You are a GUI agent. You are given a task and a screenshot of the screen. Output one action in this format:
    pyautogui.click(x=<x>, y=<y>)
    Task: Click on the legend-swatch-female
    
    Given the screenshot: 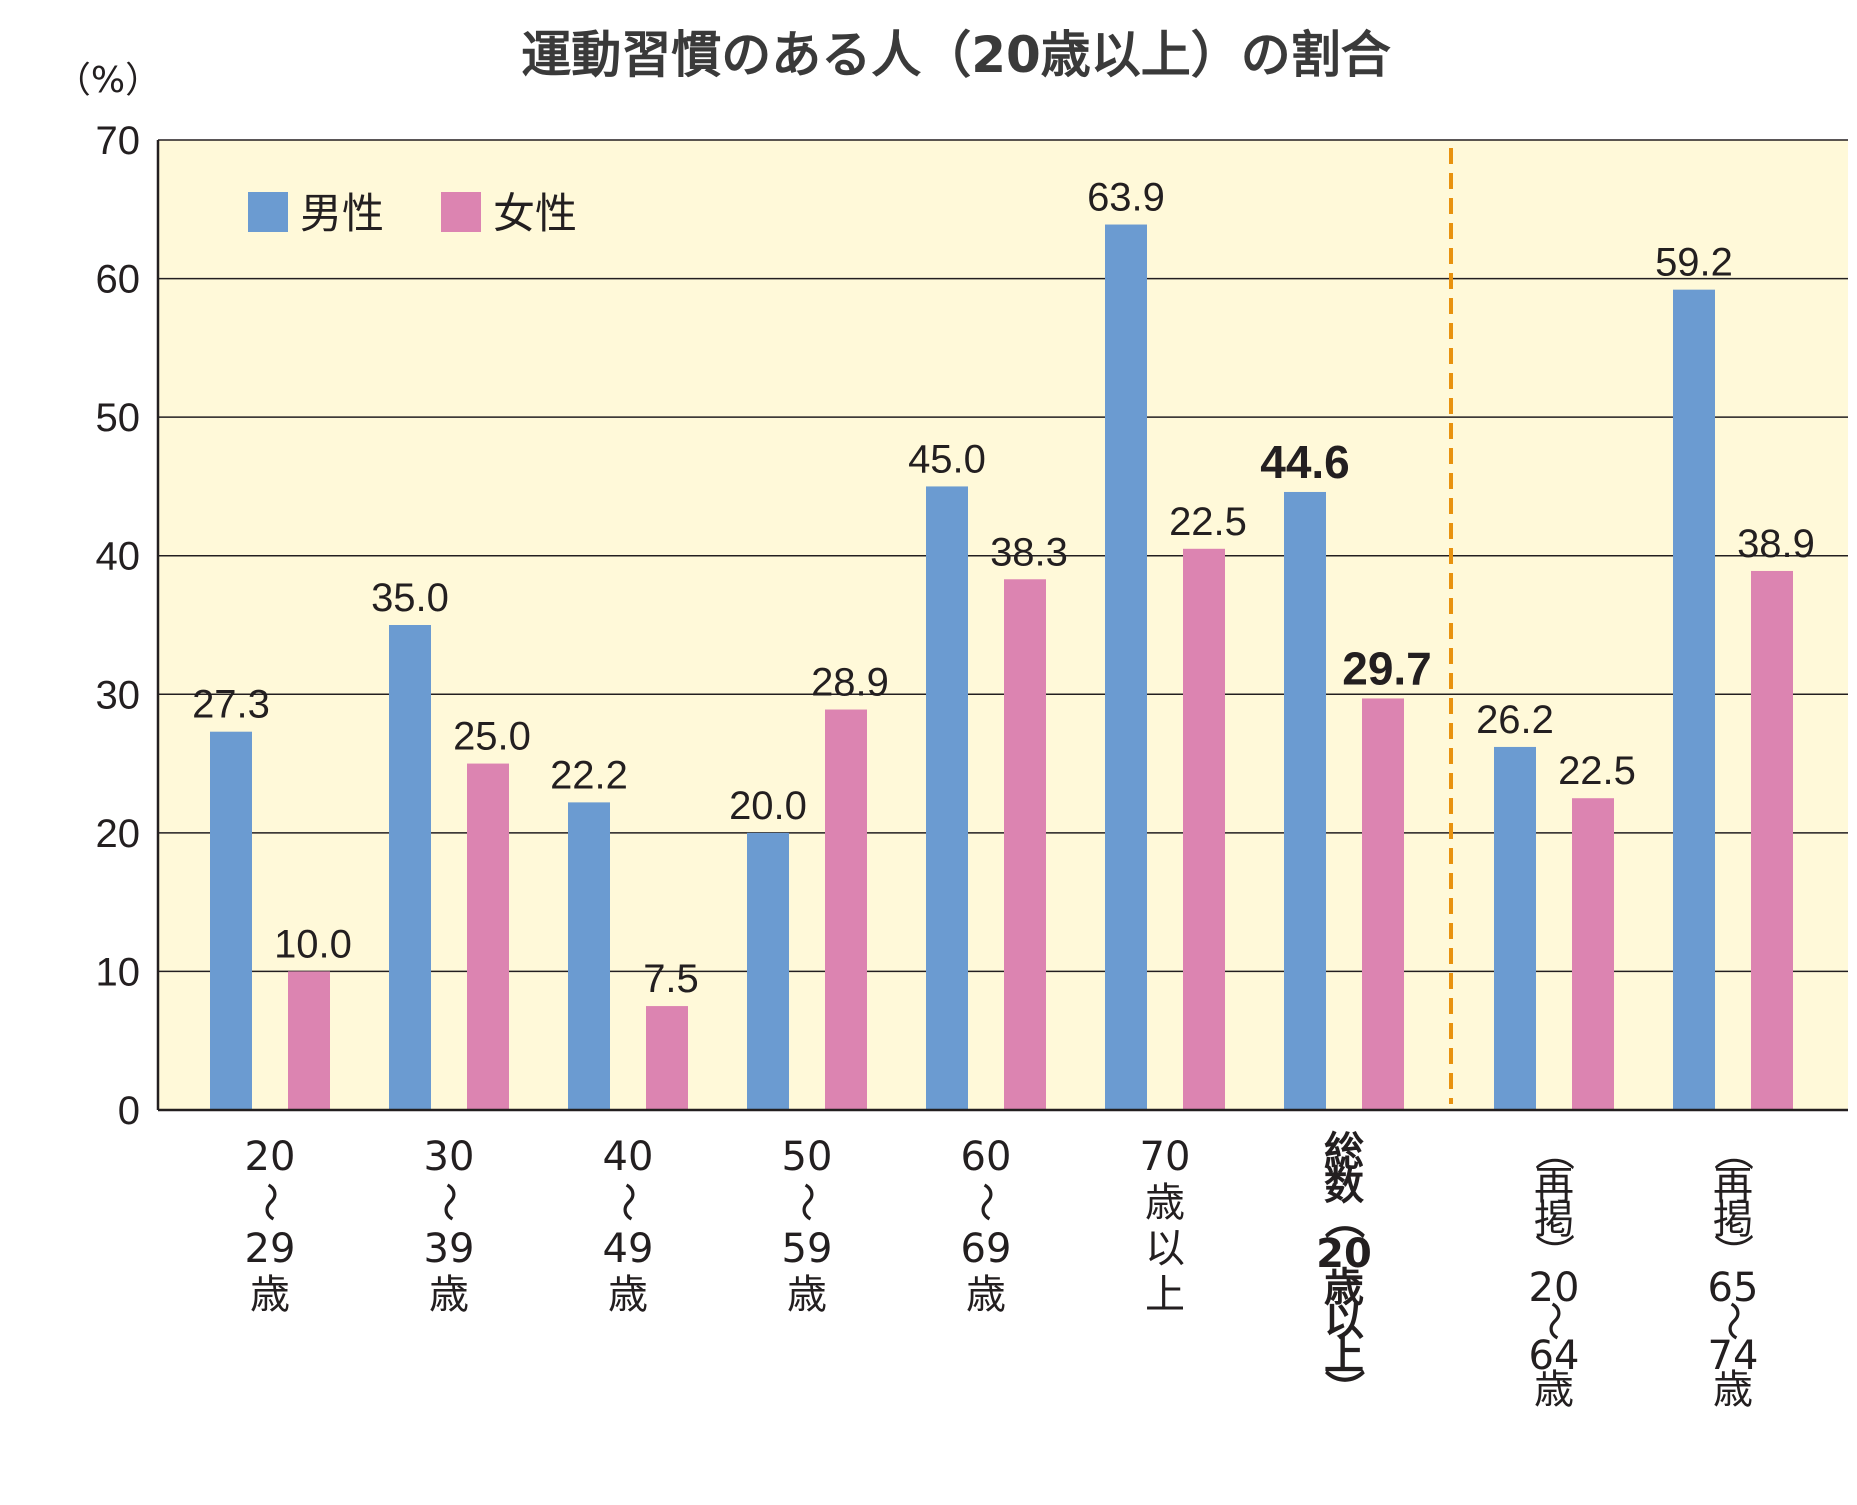 What is the action you would take?
    pyautogui.click(x=461, y=212)
    